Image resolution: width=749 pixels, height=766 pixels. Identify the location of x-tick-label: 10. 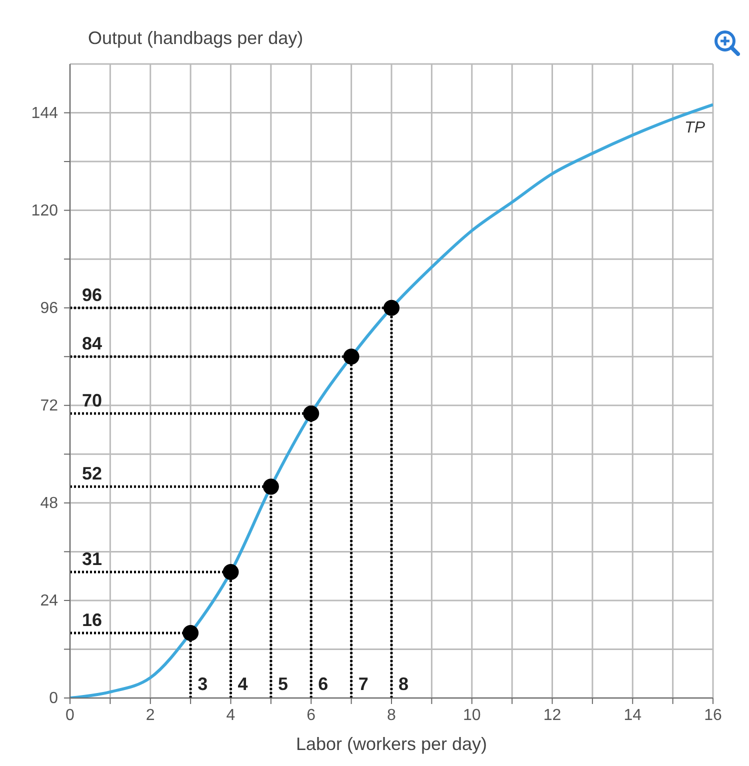
(471, 715).